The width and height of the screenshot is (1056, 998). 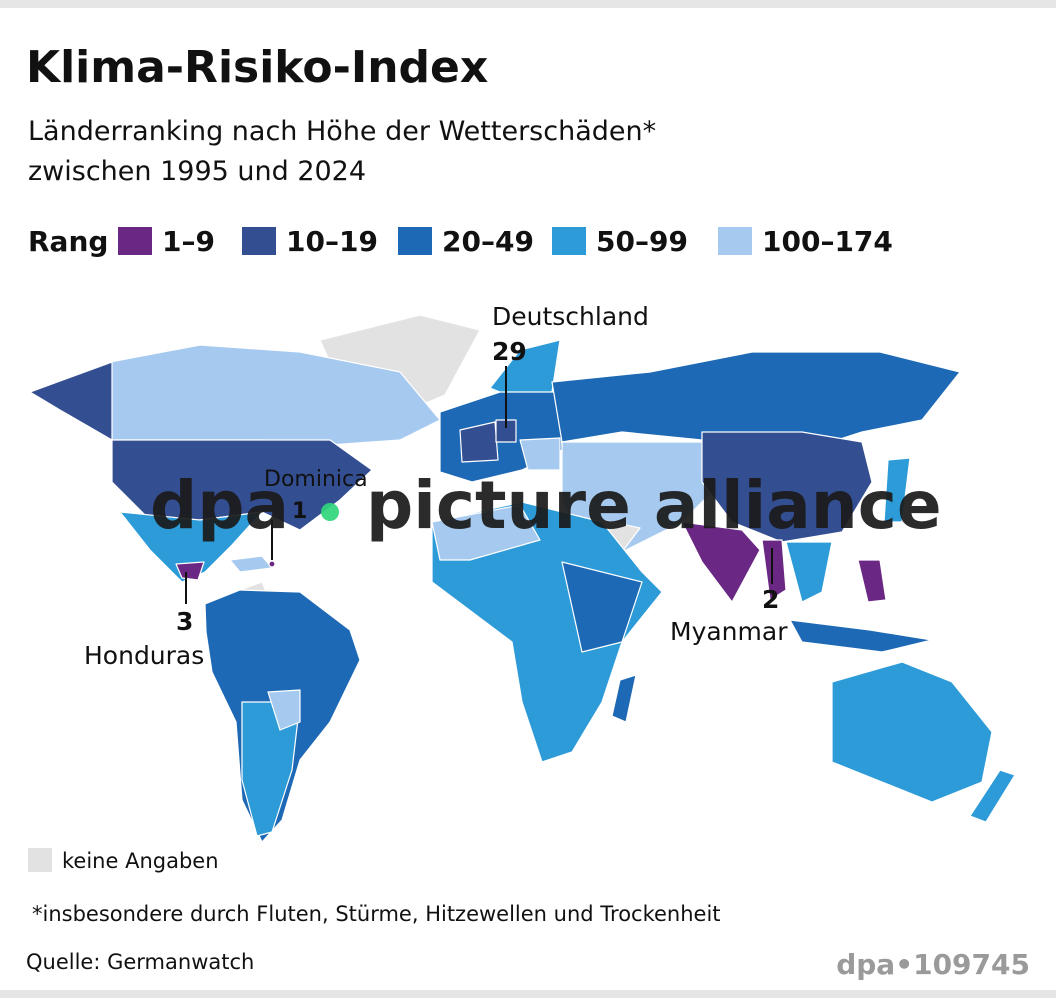 What do you see at coordinates (140, 962) in the screenshot?
I see `source: Quelle: Germanwatch` at bounding box center [140, 962].